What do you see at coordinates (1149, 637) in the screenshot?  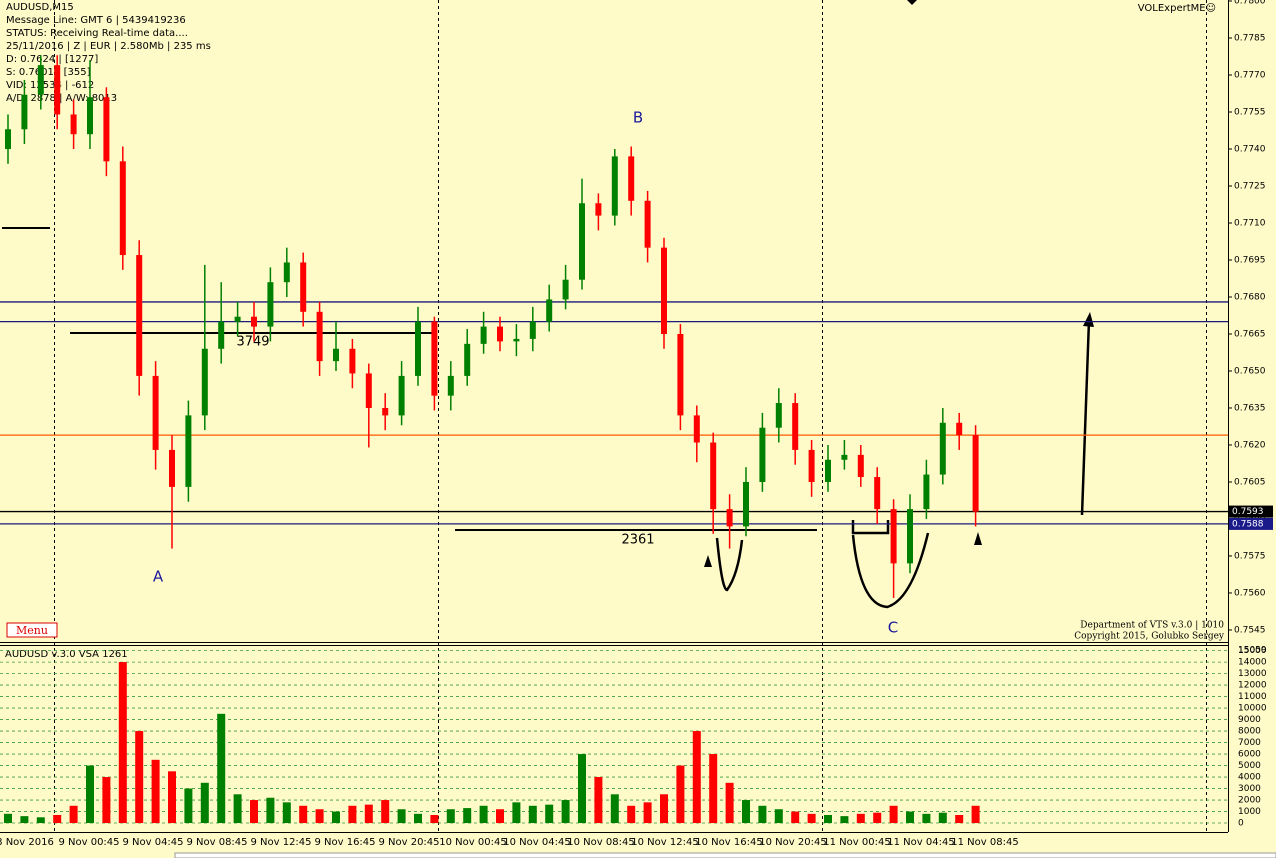 I see `footer-line: Copyright 2015, Golubko Sergey` at bounding box center [1149, 637].